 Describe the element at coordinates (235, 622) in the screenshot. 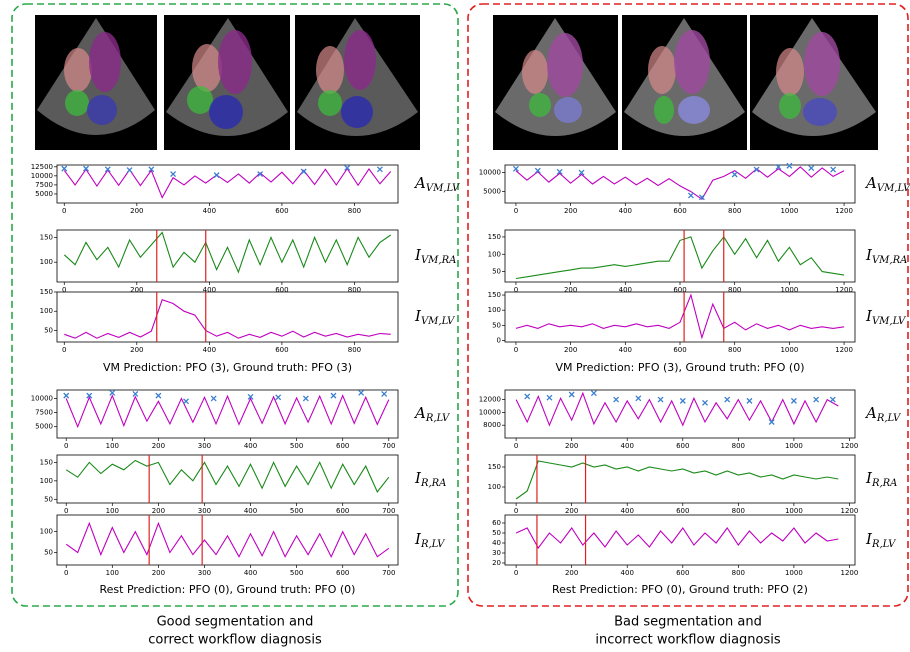

I see `panel-caption: Good segmentation and` at that location.